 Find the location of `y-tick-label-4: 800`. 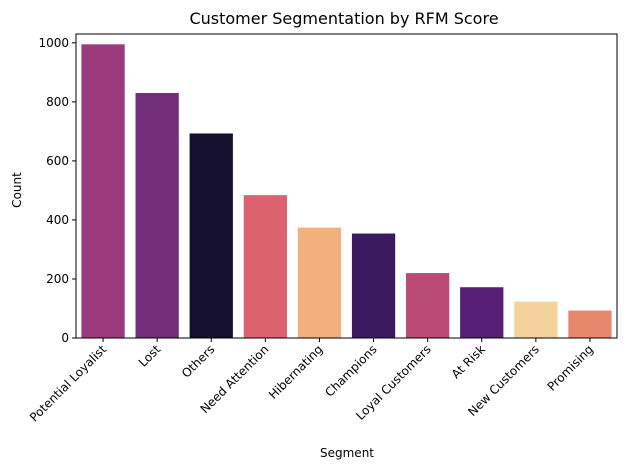

y-tick-label-4: 800 is located at coordinates (57, 102).